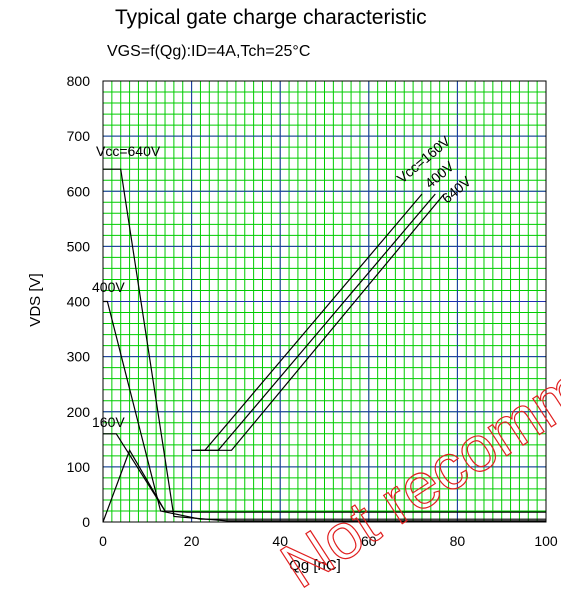 Image resolution: width=561 pixels, height=592 pixels. Describe the element at coordinates (79, 412) in the screenshot. I see `y-tick-label: 200` at that location.